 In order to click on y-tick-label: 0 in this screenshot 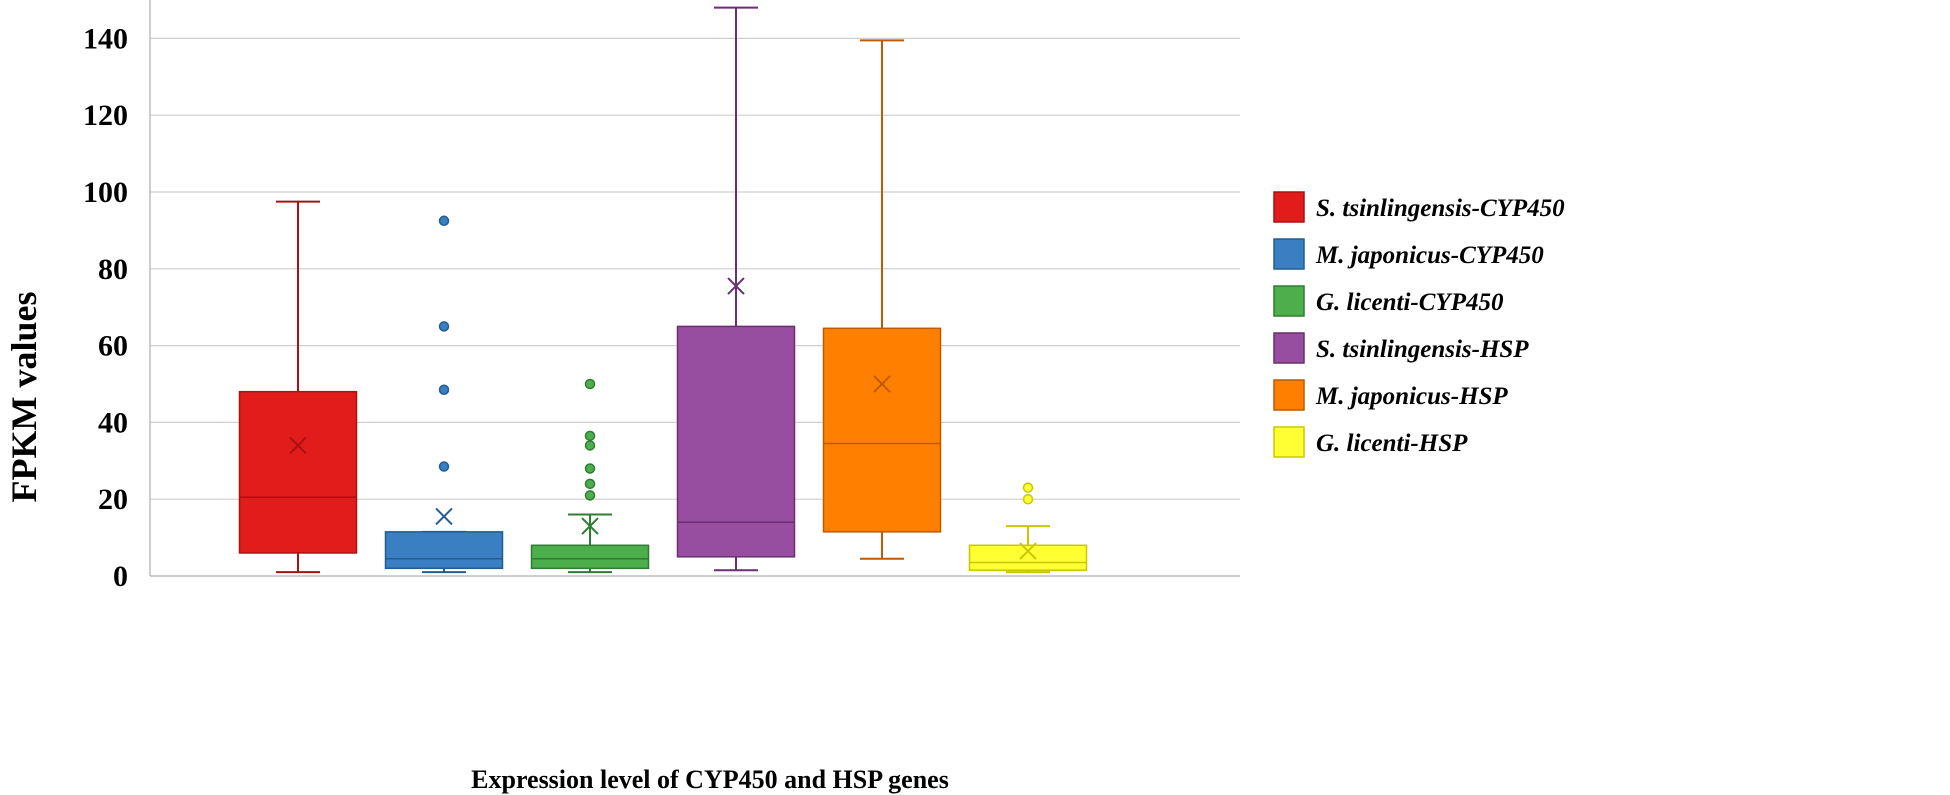, I will do `click(120, 576)`.